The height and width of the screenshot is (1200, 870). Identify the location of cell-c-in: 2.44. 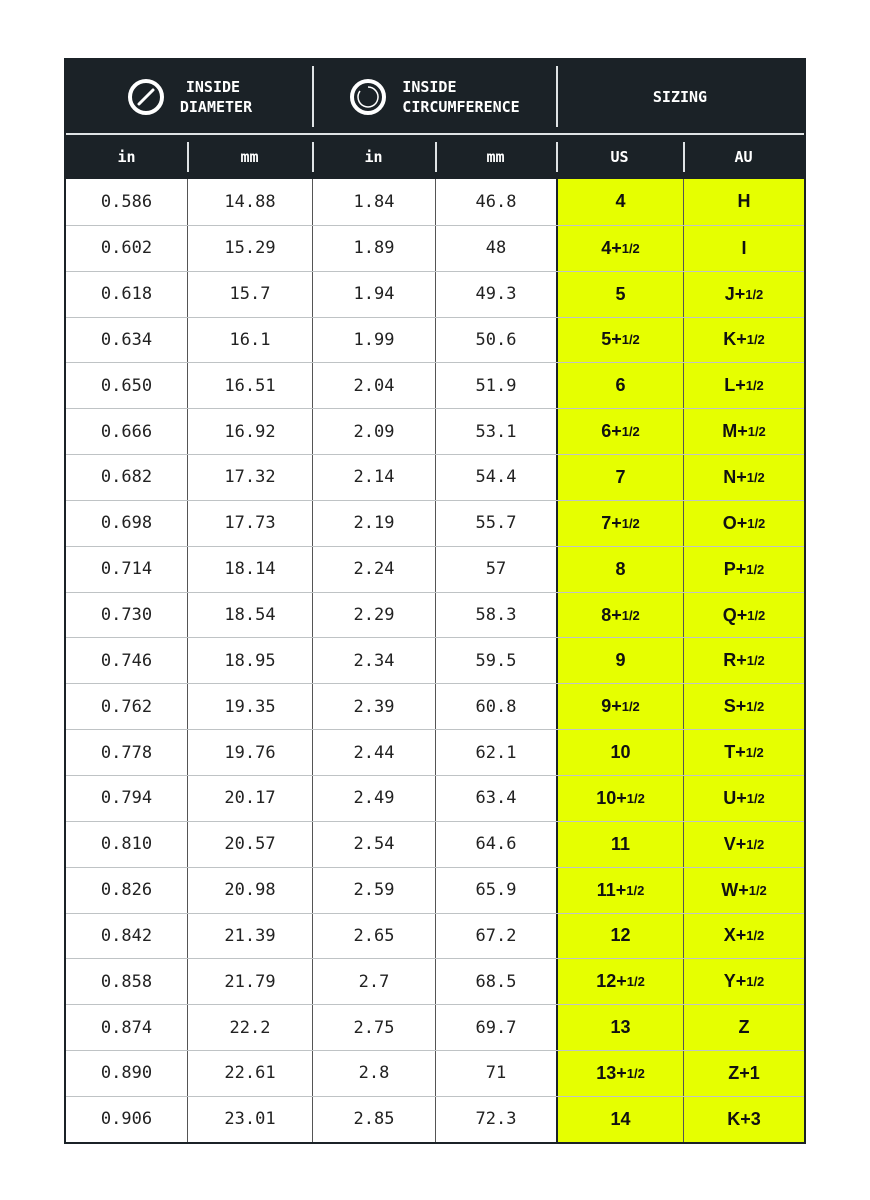
(373, 752).